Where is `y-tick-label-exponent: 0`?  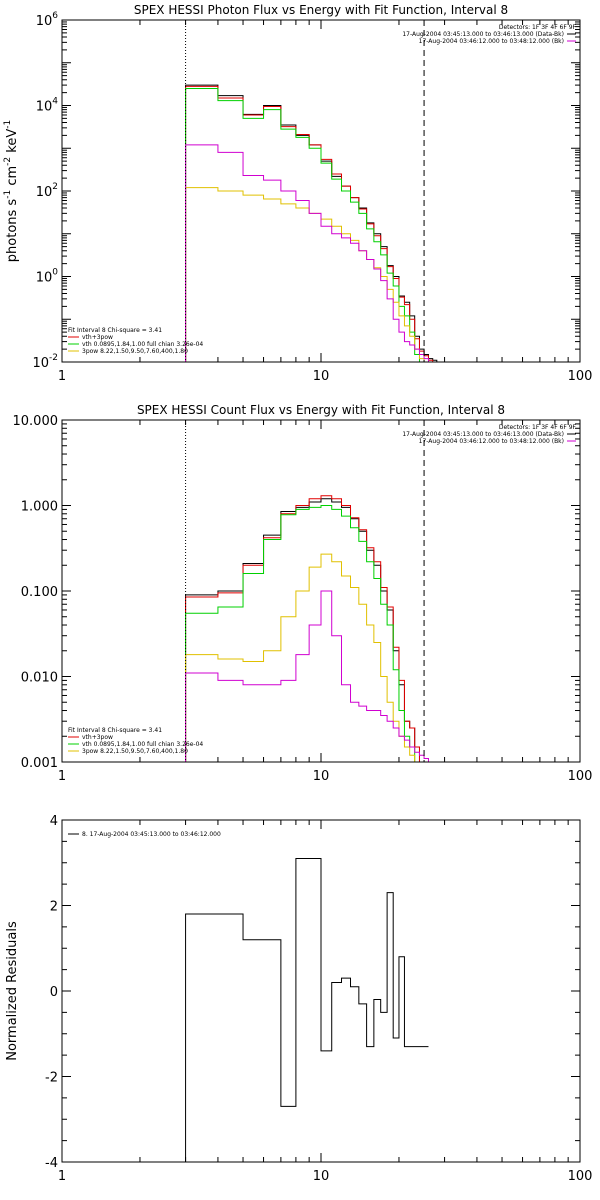
y-tick-label-exponent: 0 is located at coordinates (55, 273).